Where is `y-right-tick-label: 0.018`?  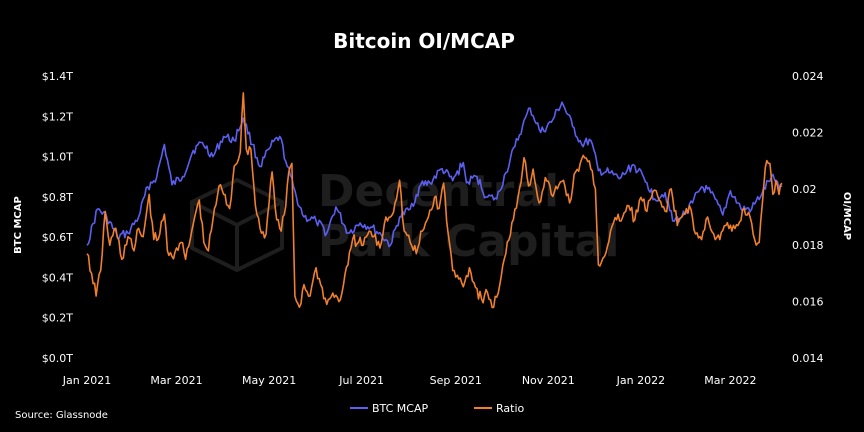
y-right-tick-label: 0.018 is located at coordinates (808, 245).